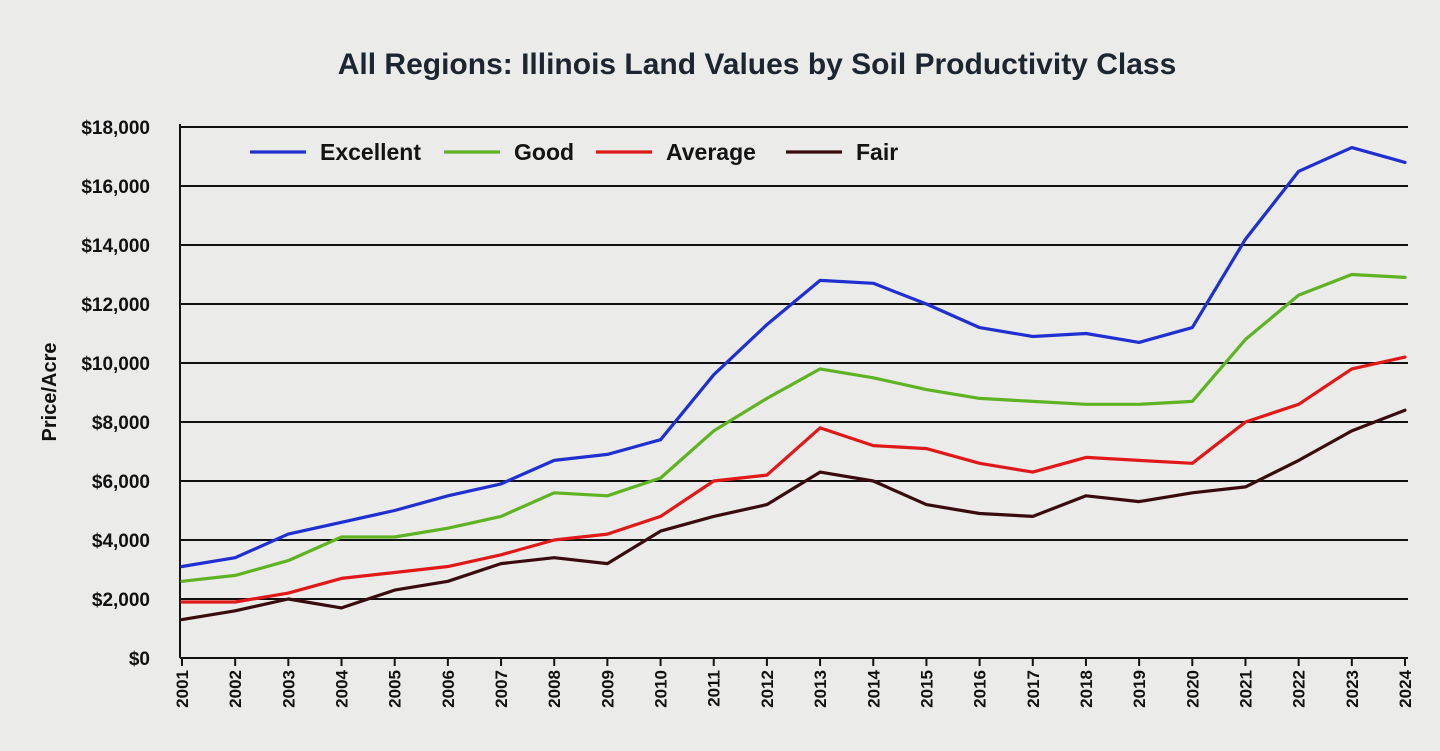  I want to click on x-tick-label: 2013, so click(820, 689).